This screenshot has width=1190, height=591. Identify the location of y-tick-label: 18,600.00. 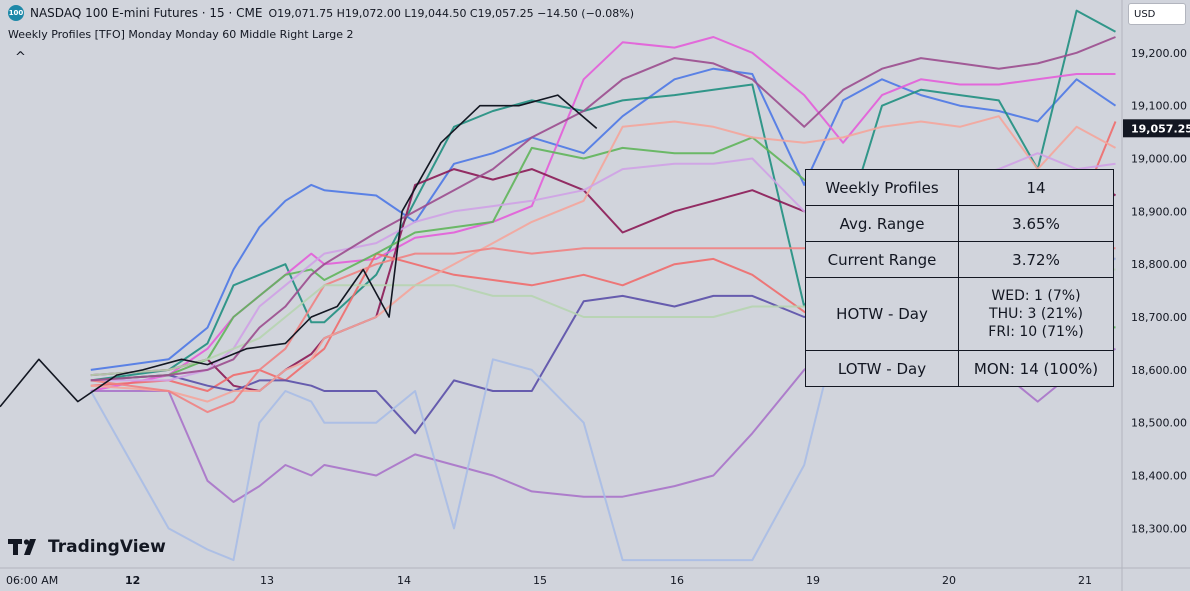
(1159, 370).